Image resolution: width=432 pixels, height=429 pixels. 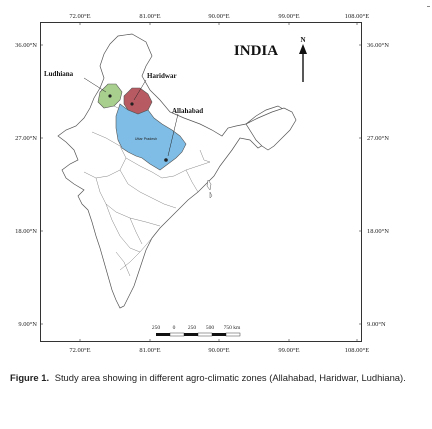 I want to click on label-ludhiana: Ludhiana, so click(x=59, y=74).